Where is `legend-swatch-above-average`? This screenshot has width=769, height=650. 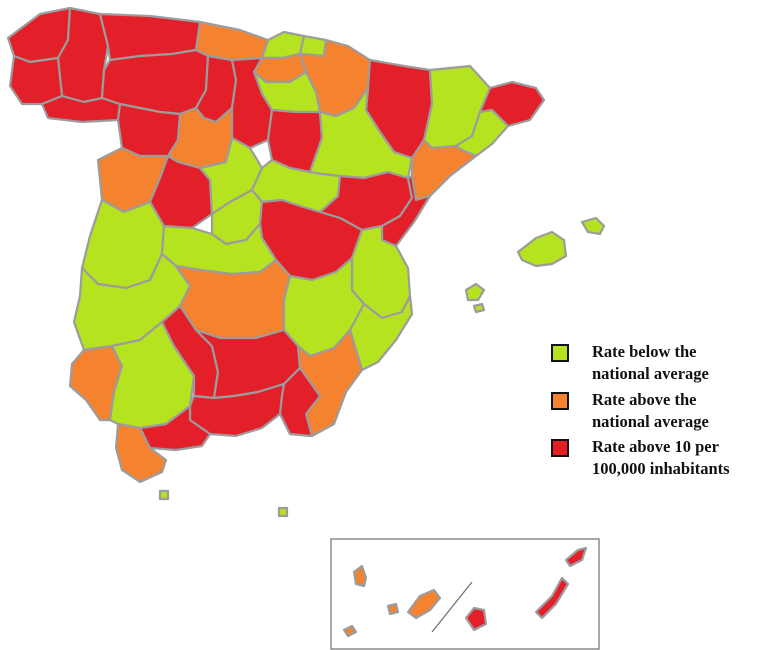
legend-swatch-above-average is located at coordinates (560, 401).